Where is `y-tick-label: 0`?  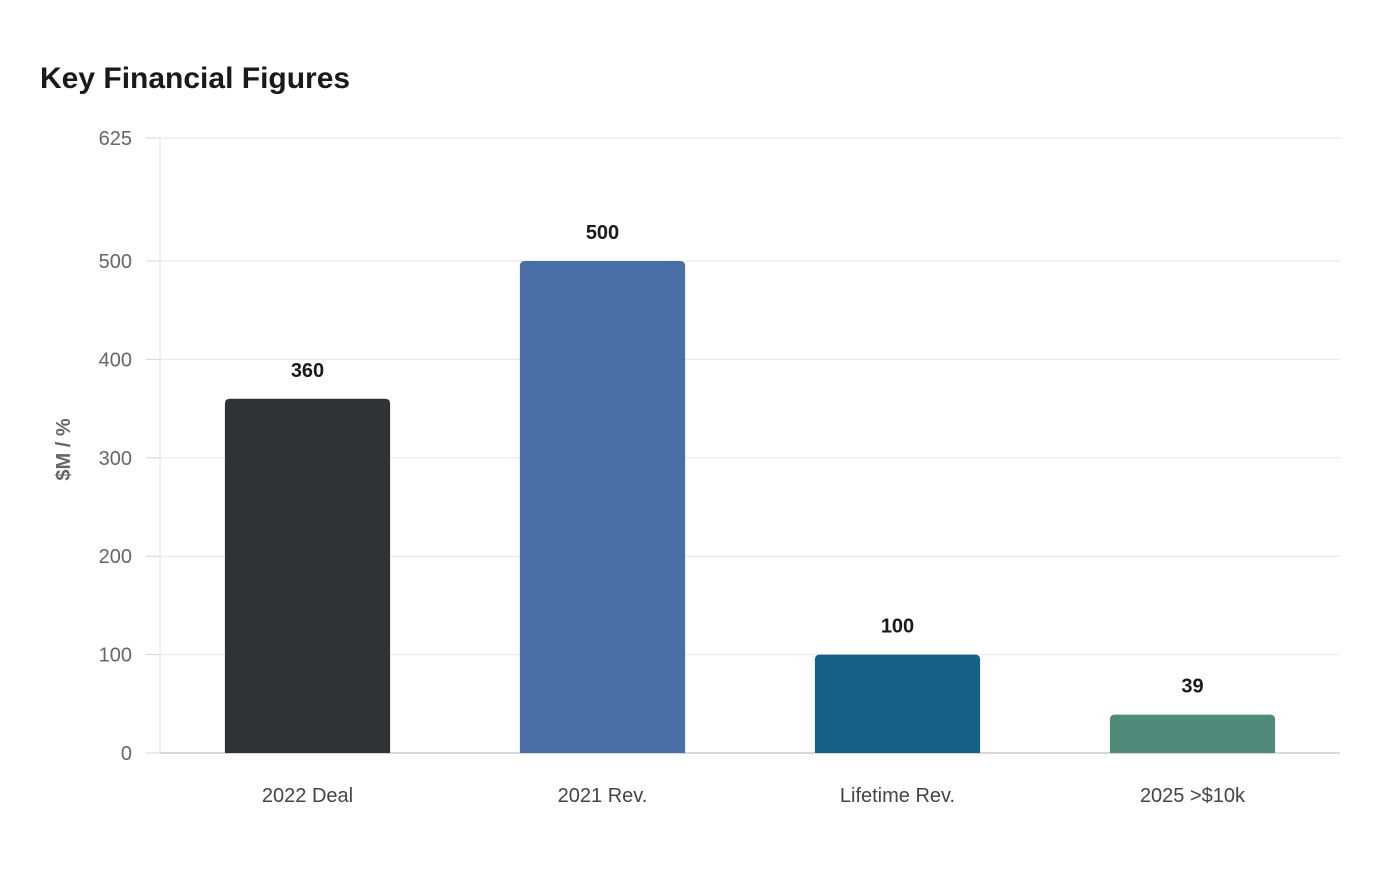 y-tick-label: 0 is located at coordinates (126, 754).